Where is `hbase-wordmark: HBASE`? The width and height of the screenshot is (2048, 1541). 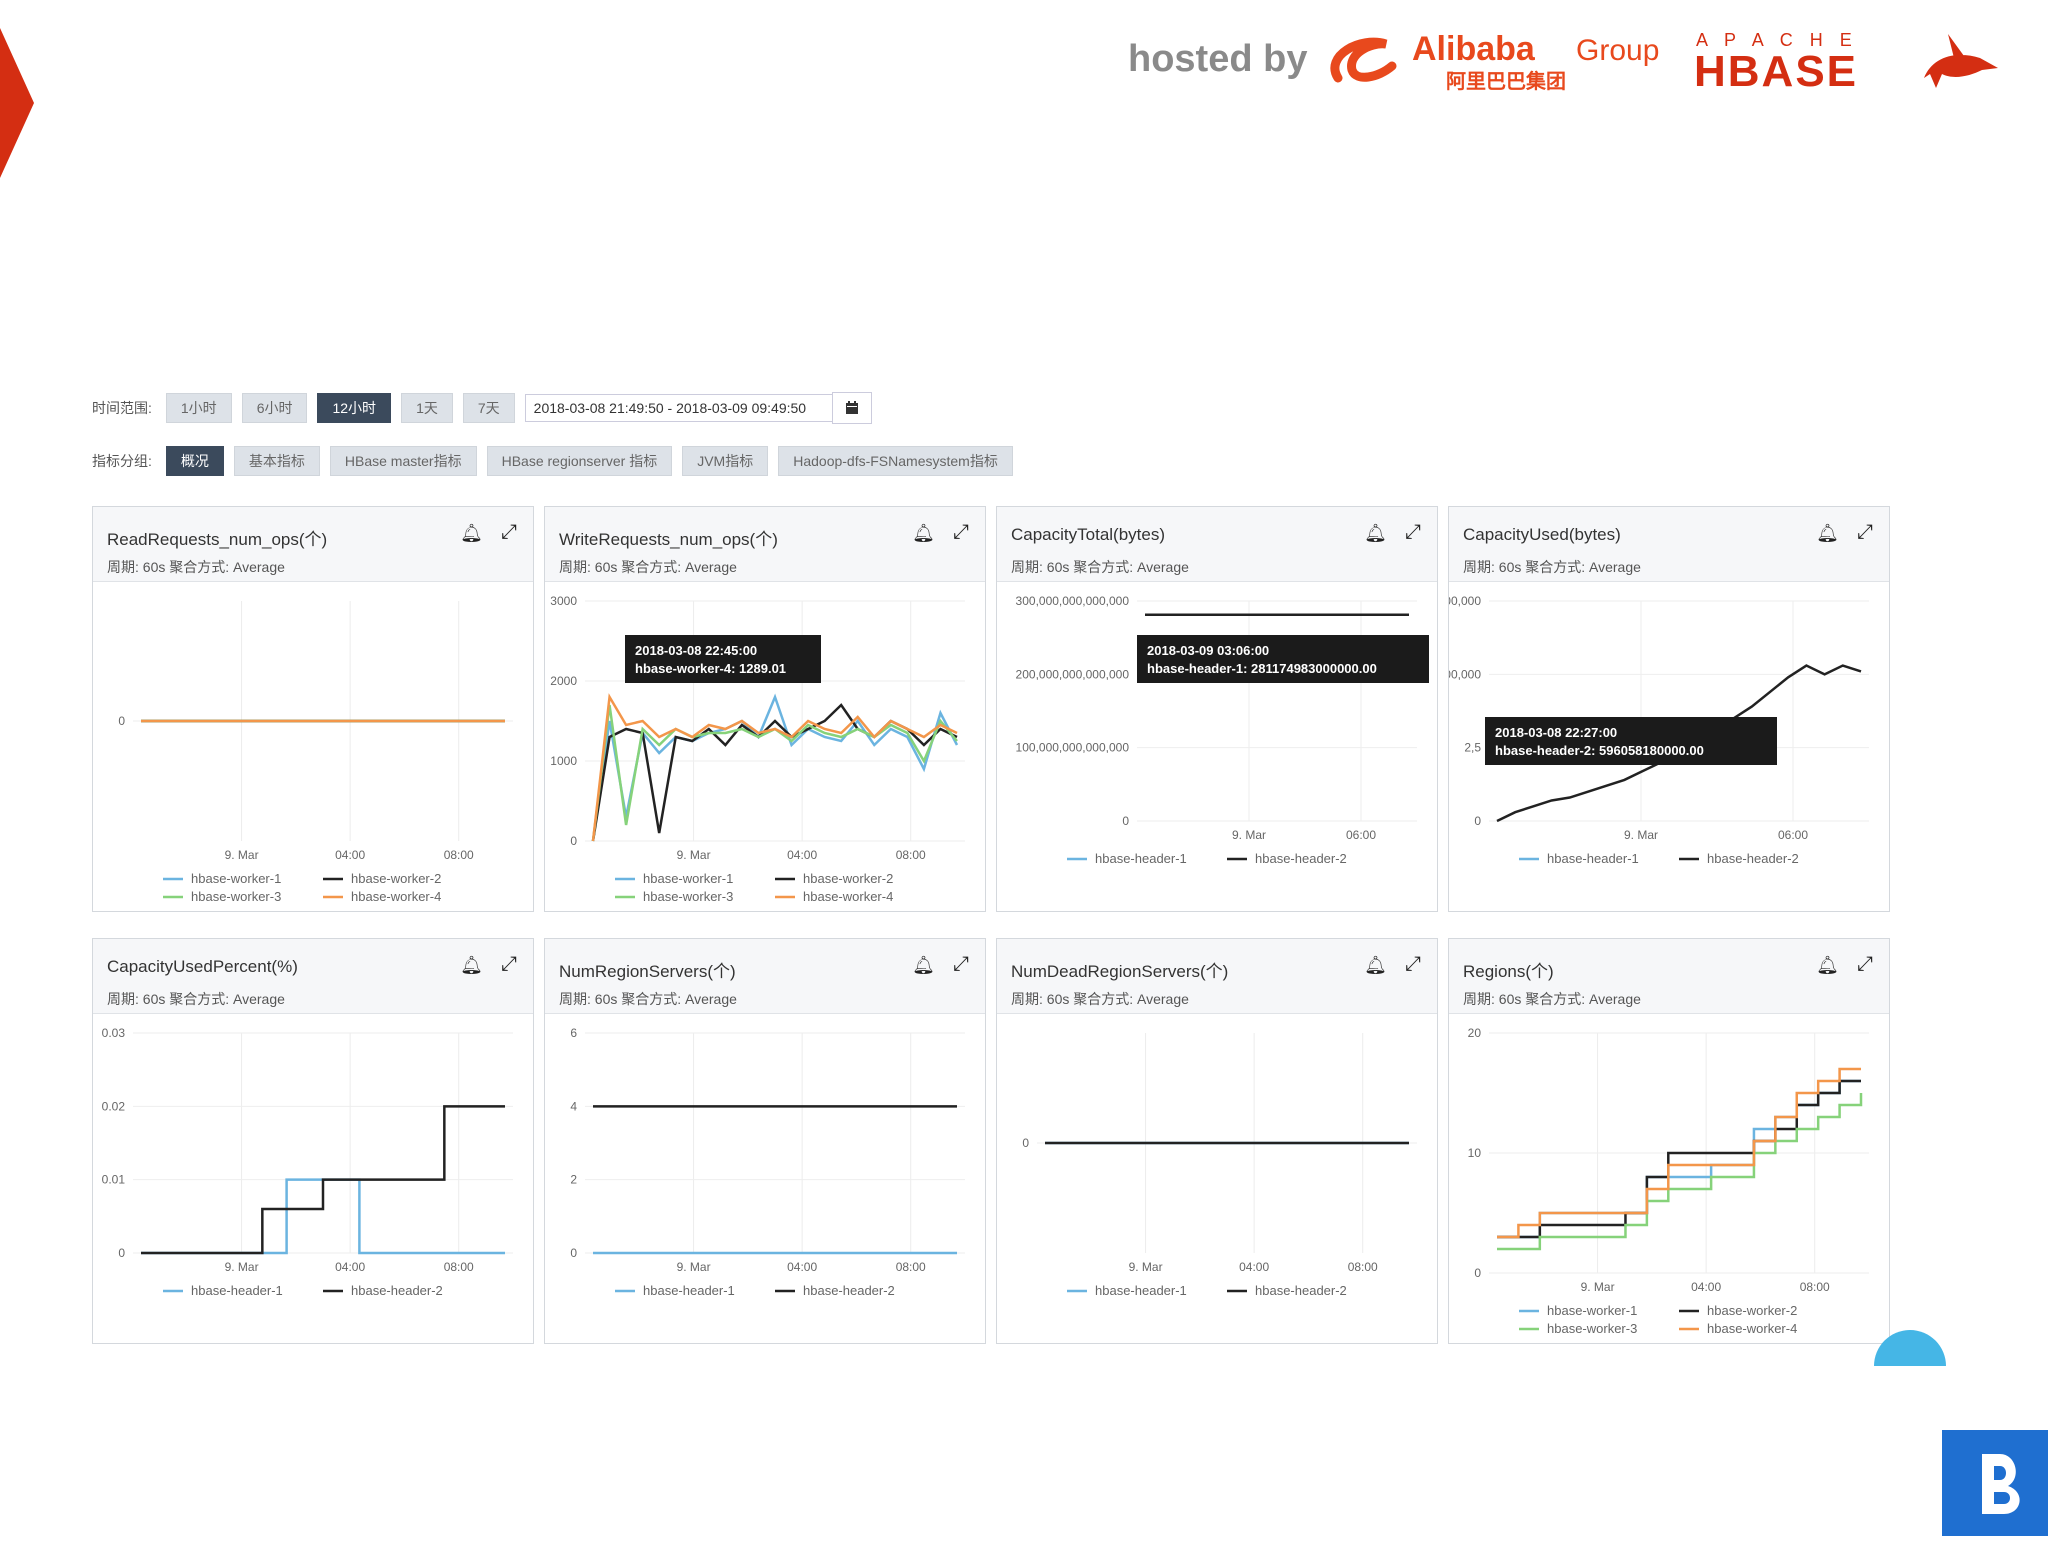
hbase-wordmark: HBASE is located at coordinates (1776, 71).